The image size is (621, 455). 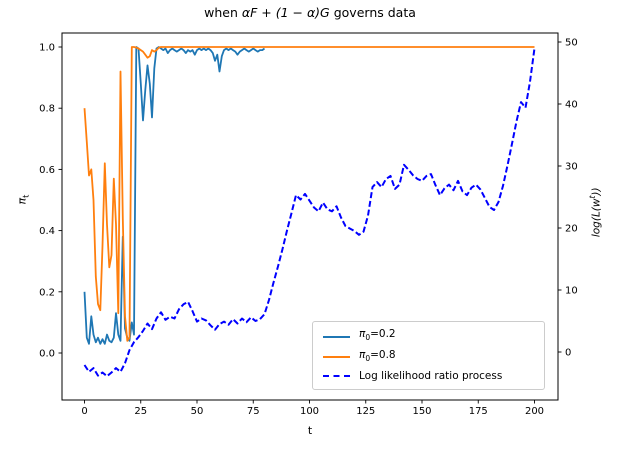 What do you see at coordinates (534, 411) in the screenshot?
I see `svg-text: 200` at bounding box center [534, 411].